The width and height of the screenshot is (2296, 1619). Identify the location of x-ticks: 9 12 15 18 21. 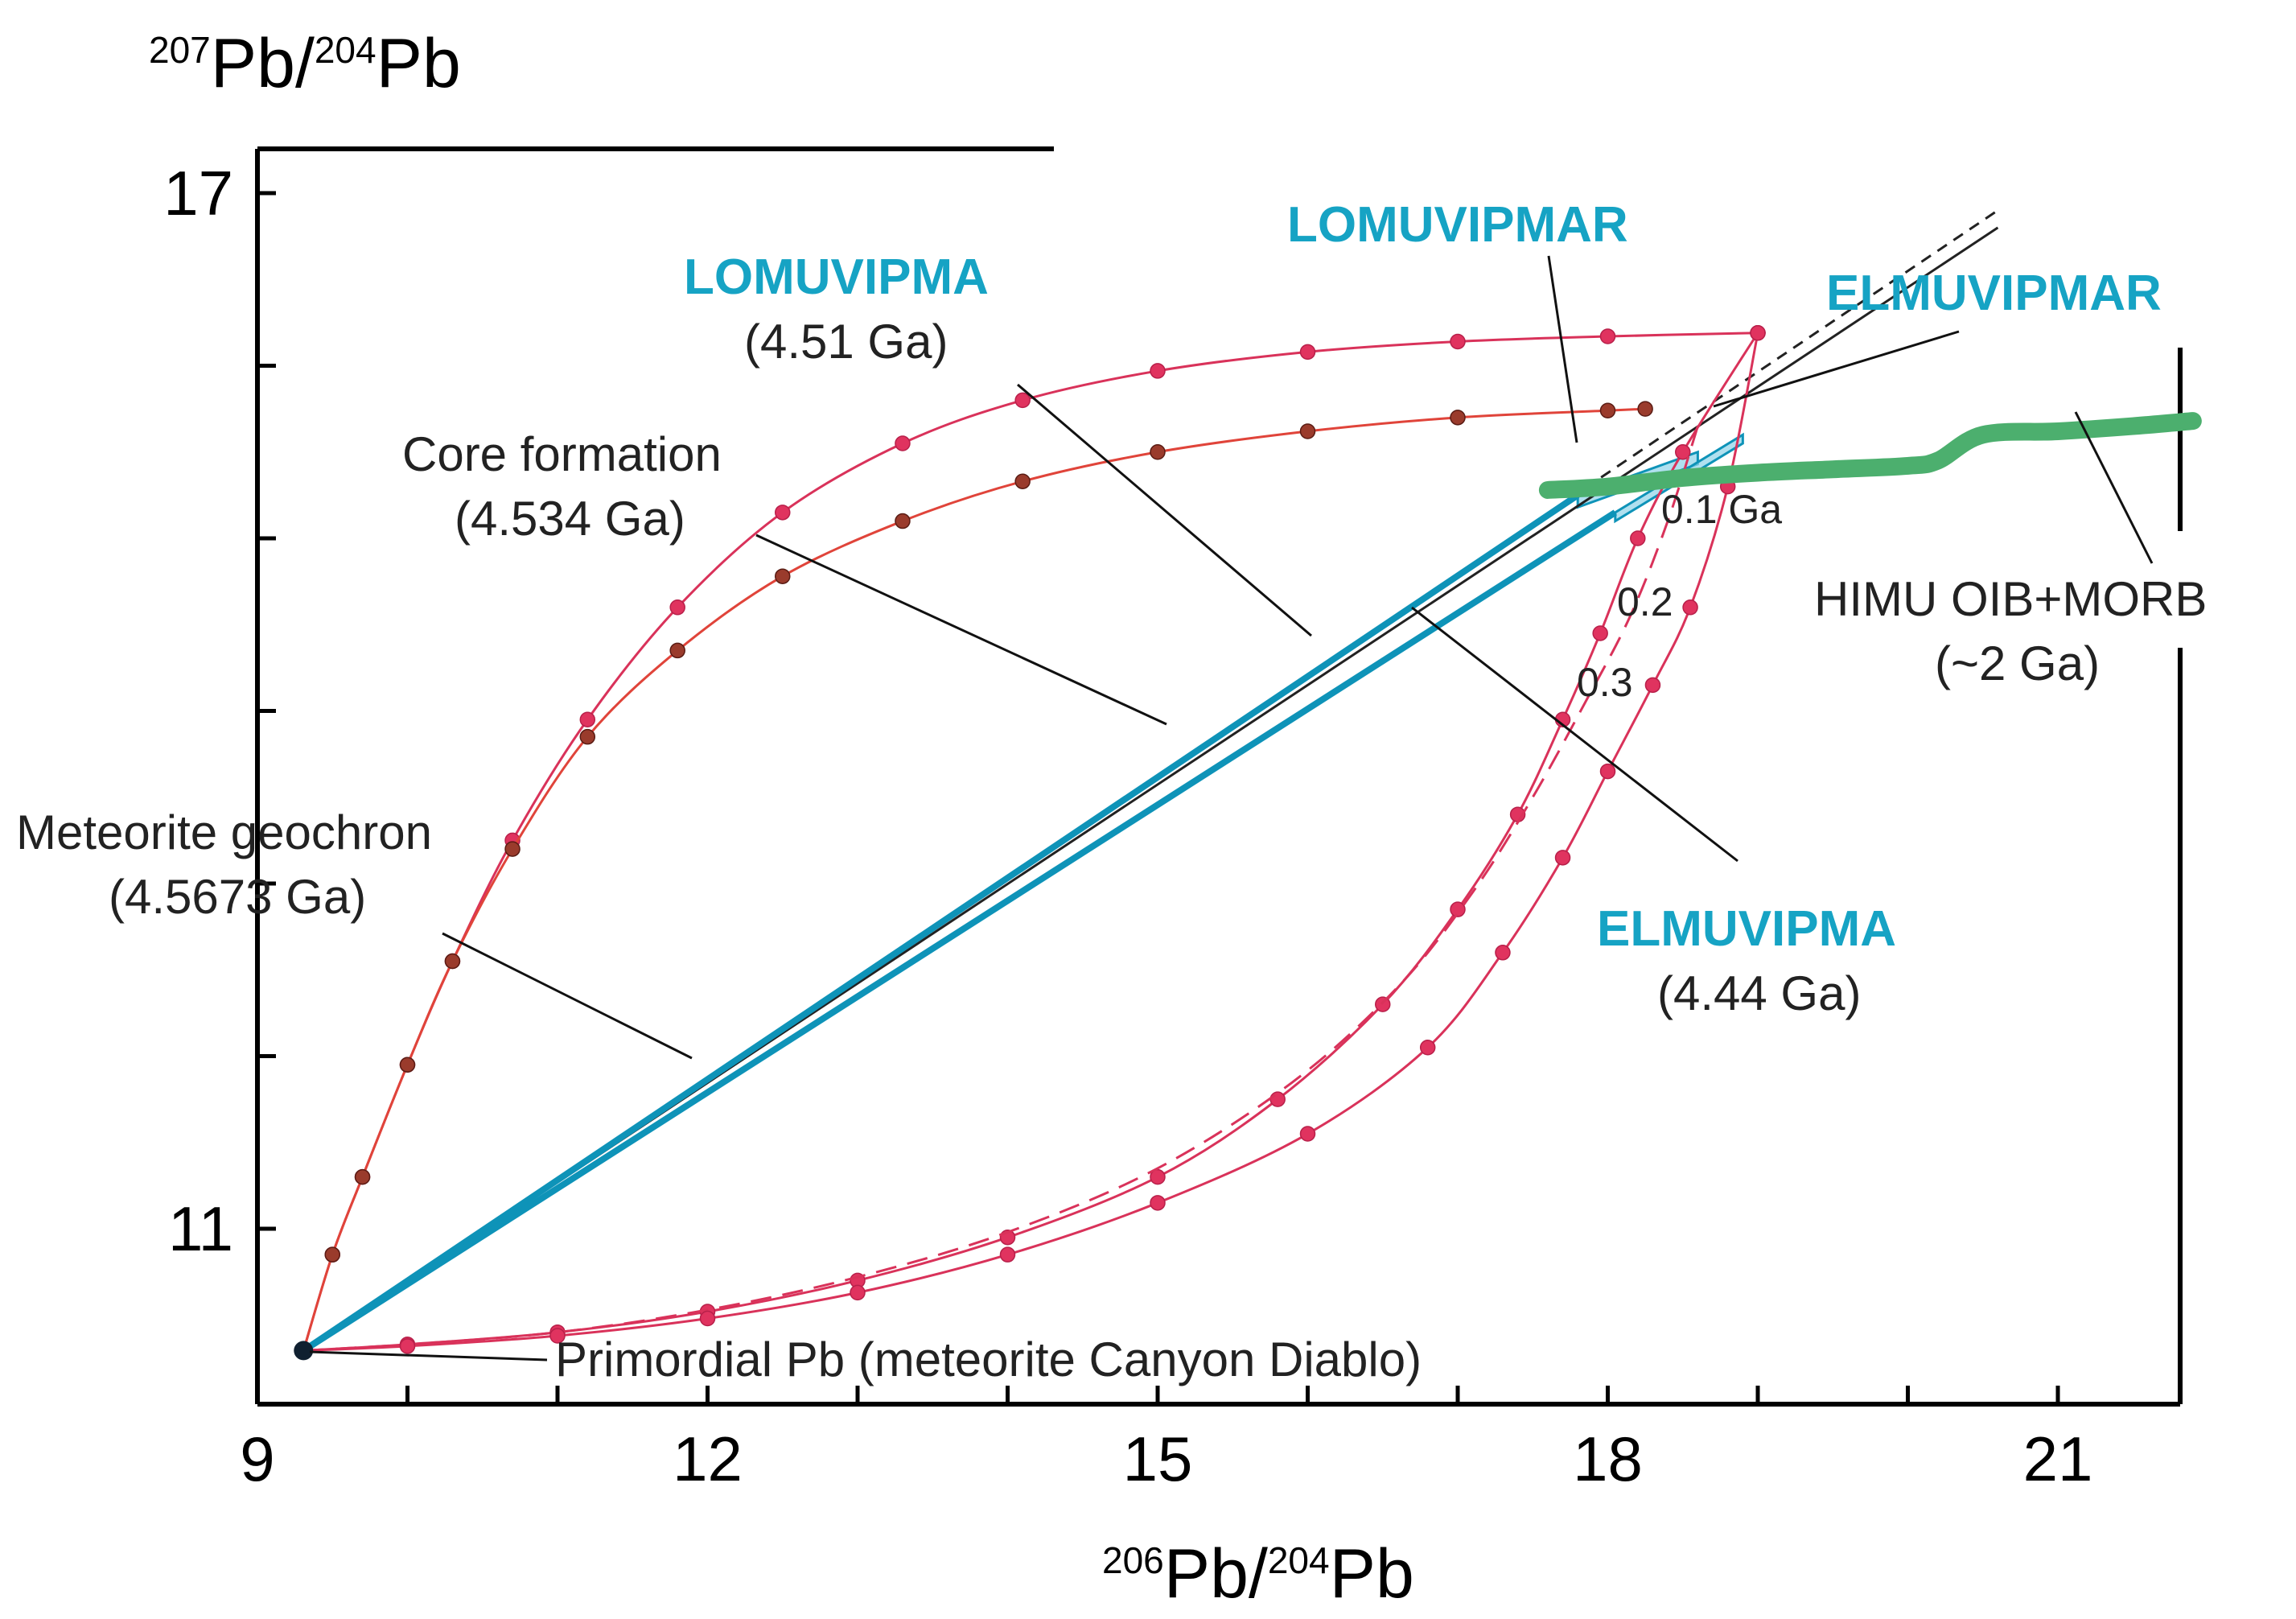
(1166, 1440).